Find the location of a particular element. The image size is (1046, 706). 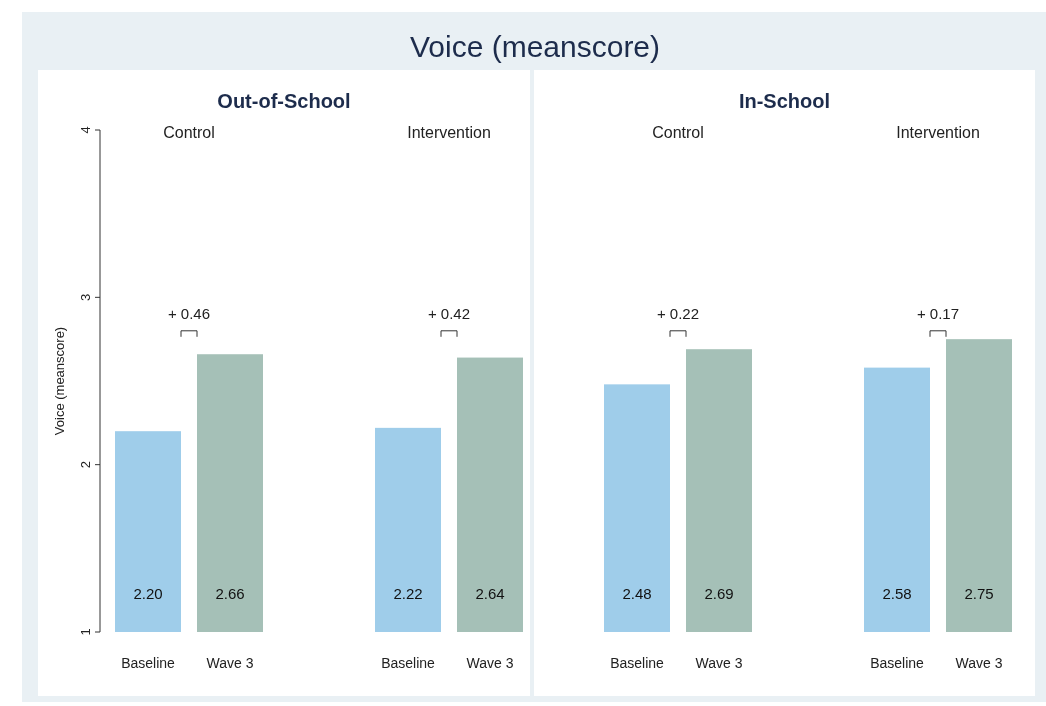

chart-subtitle: Out-of-School is located at coordinates (284, 101).